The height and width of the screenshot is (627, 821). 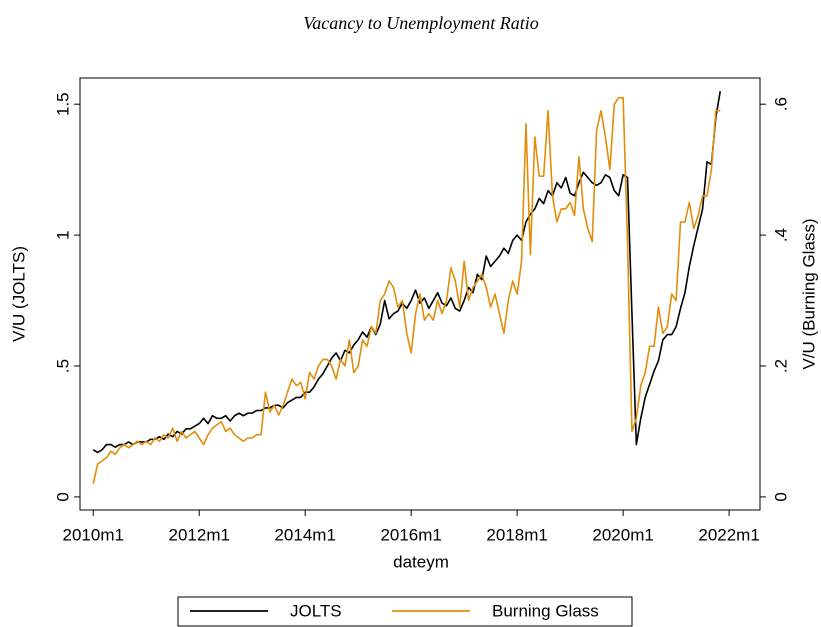 What do you see at coordinates (304, 534) in the screenshot?
I see `x-tick-label: 2014m1` at bounding box center [304, 534].